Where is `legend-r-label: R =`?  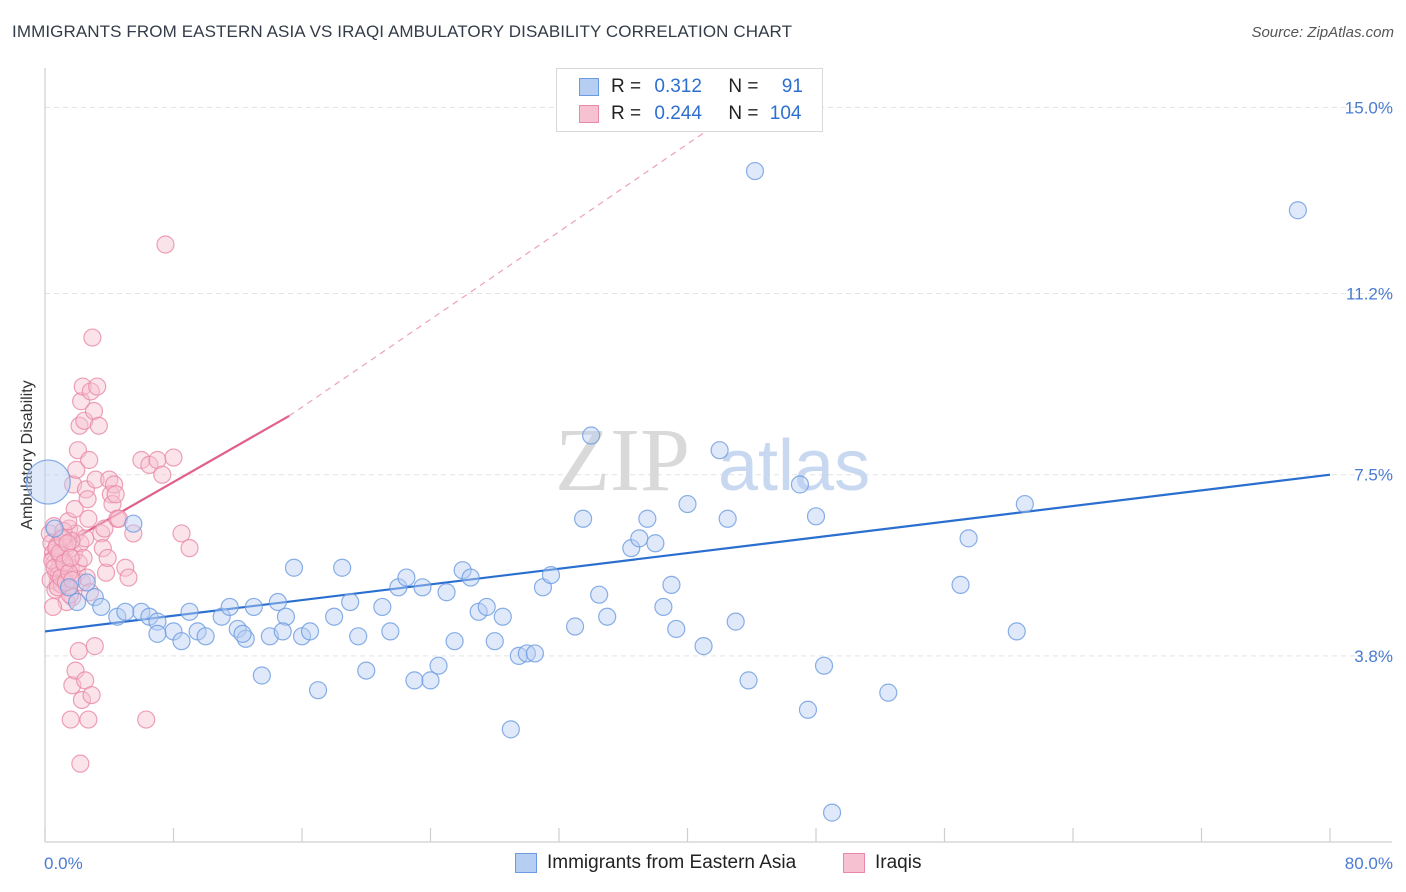 legend-r-label: R = is located at coordinates (629, 86).